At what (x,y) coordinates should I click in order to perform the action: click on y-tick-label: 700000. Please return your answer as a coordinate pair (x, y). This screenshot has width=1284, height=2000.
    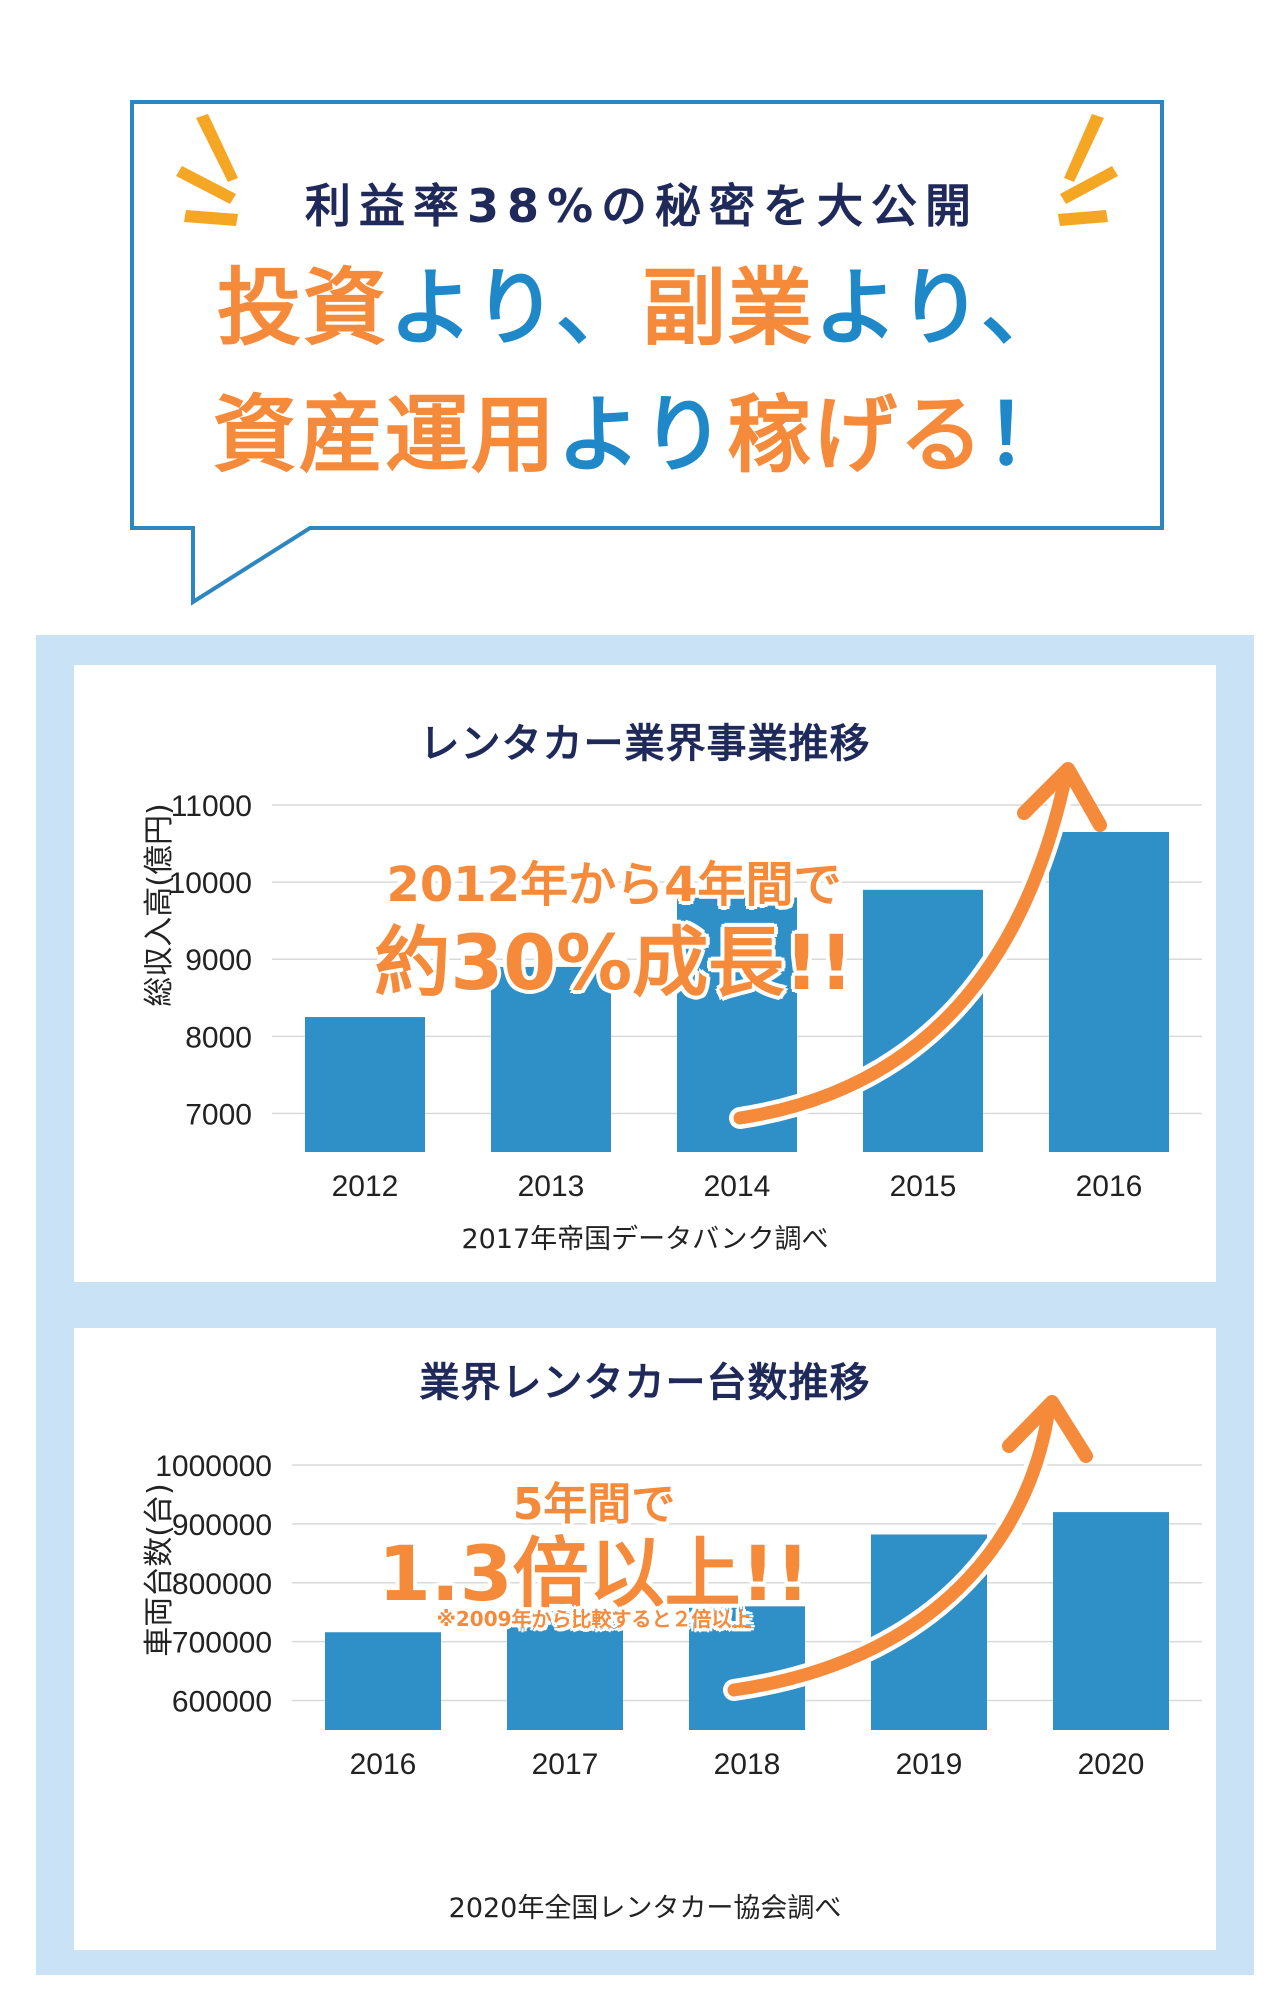
    Looking at the image, I should click on (222, 1643).